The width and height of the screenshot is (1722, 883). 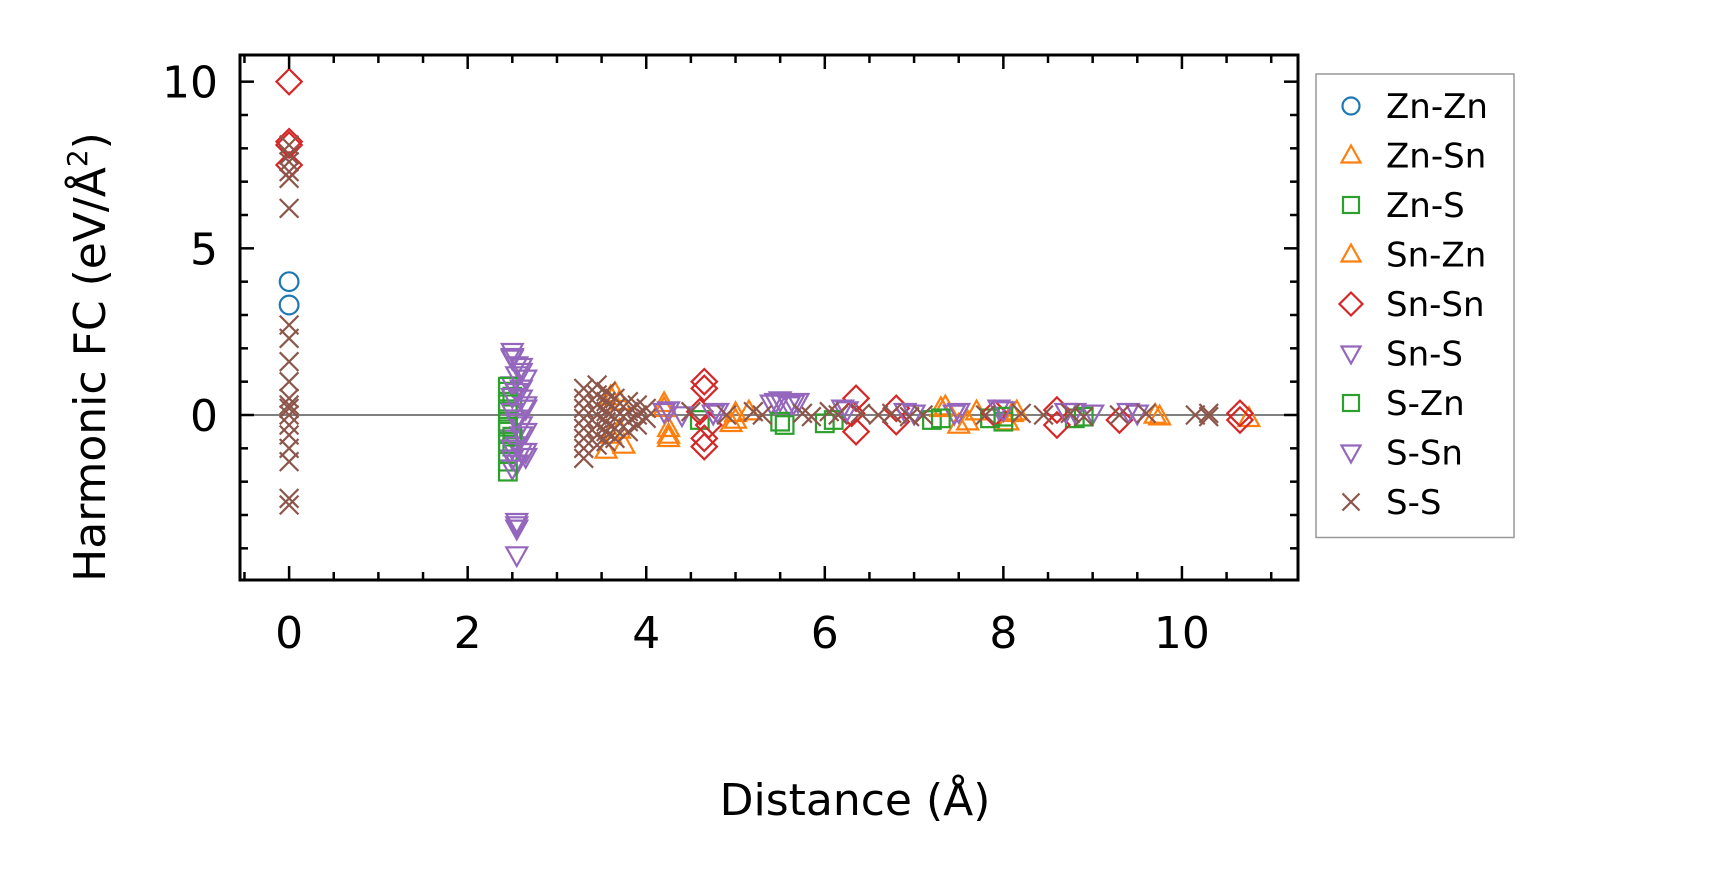 What do you see at coordinates (89, 374) in the screenshot?
I see `y-axis-title-main: Harmonic FC (eV/Å` at bounding box center [89, 374].